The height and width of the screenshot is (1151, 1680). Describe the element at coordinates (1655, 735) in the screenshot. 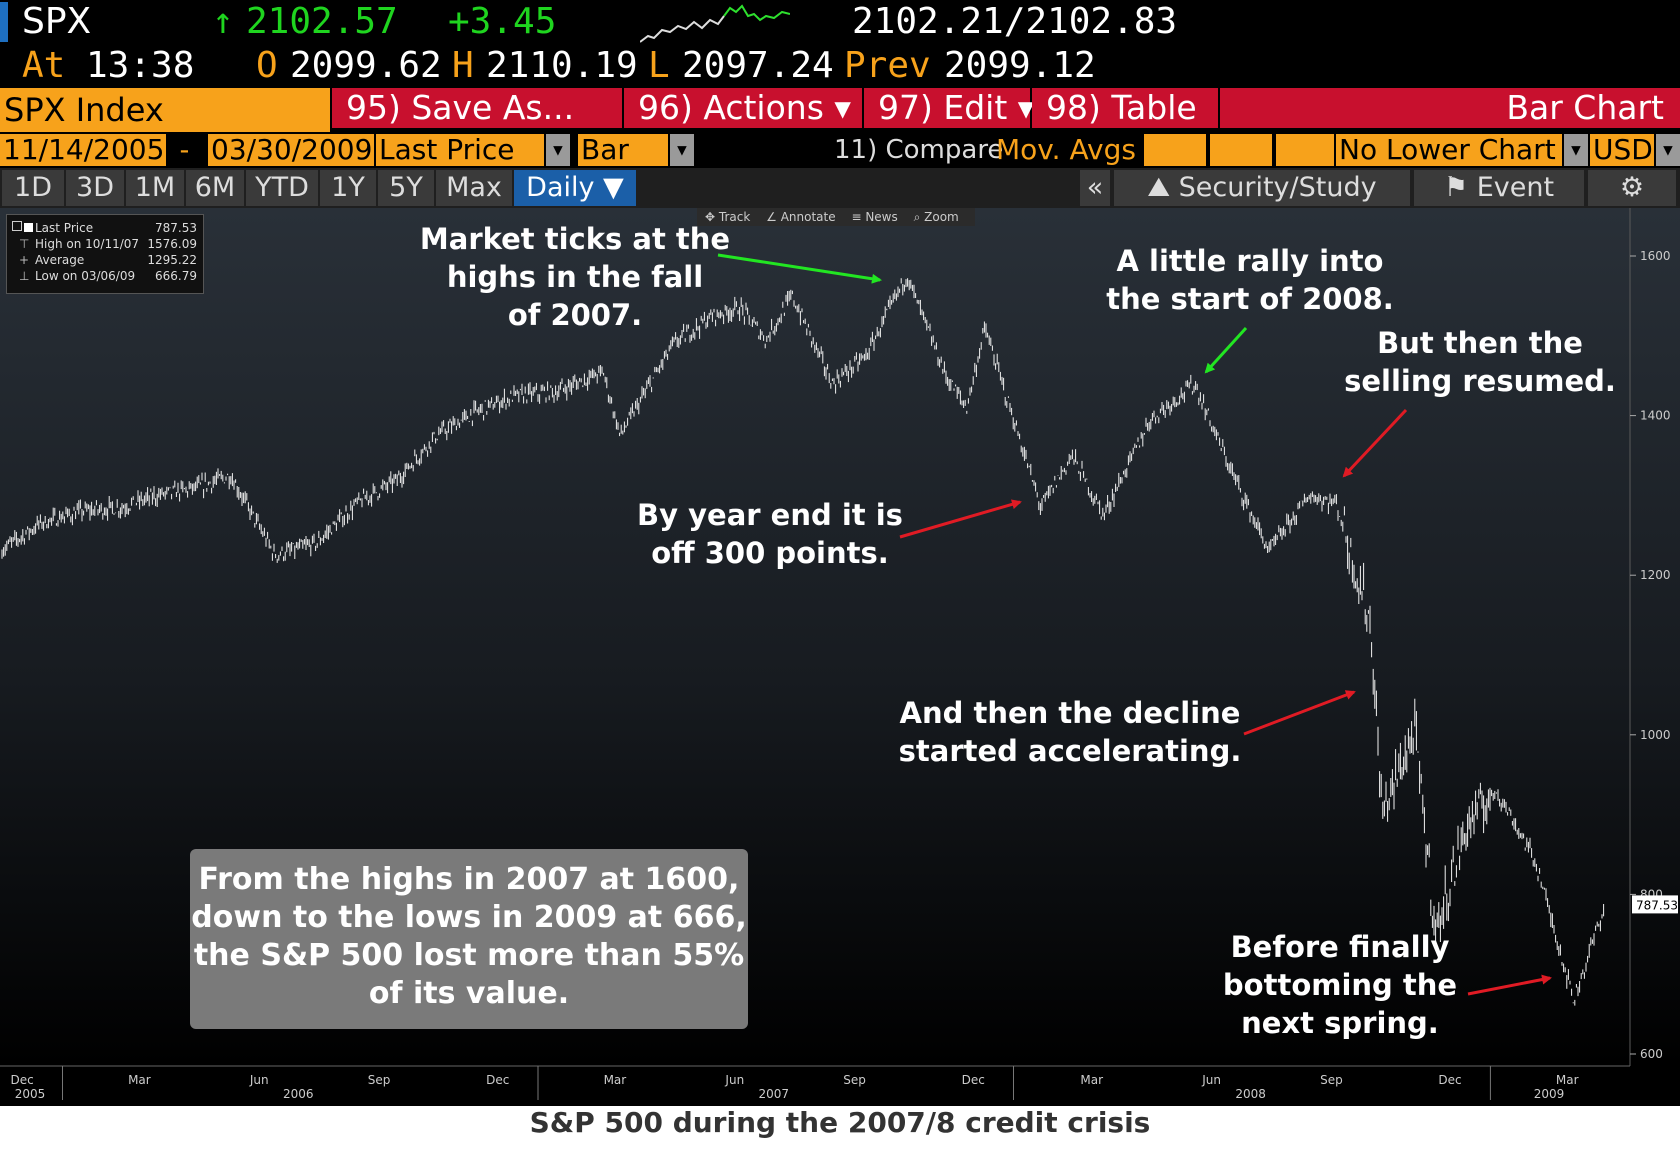

I see `y-tick-label: 1000` at that location.